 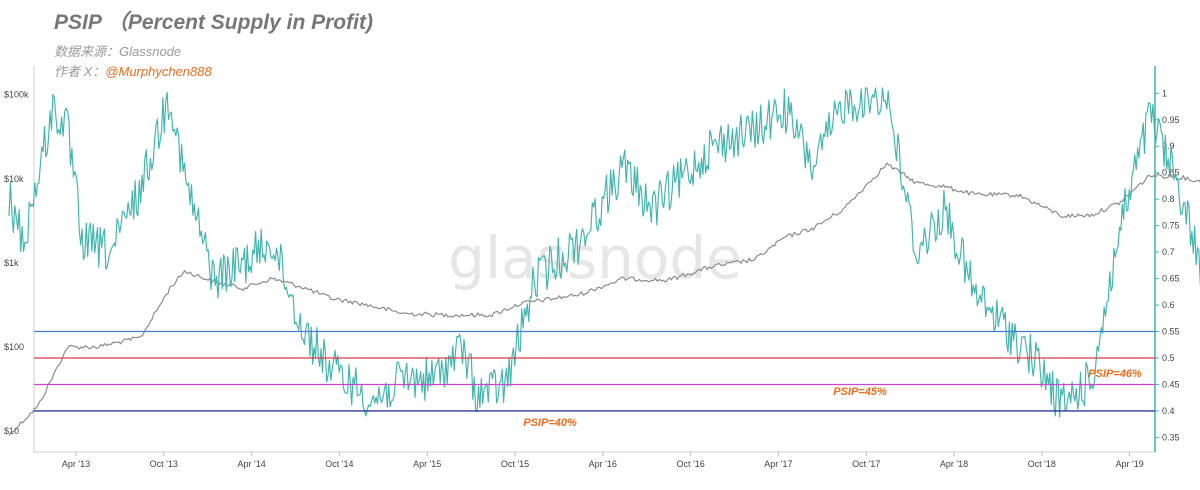 I want to click on author-label: 作者 X：@Murphychen888, so click(x=213, y=72).